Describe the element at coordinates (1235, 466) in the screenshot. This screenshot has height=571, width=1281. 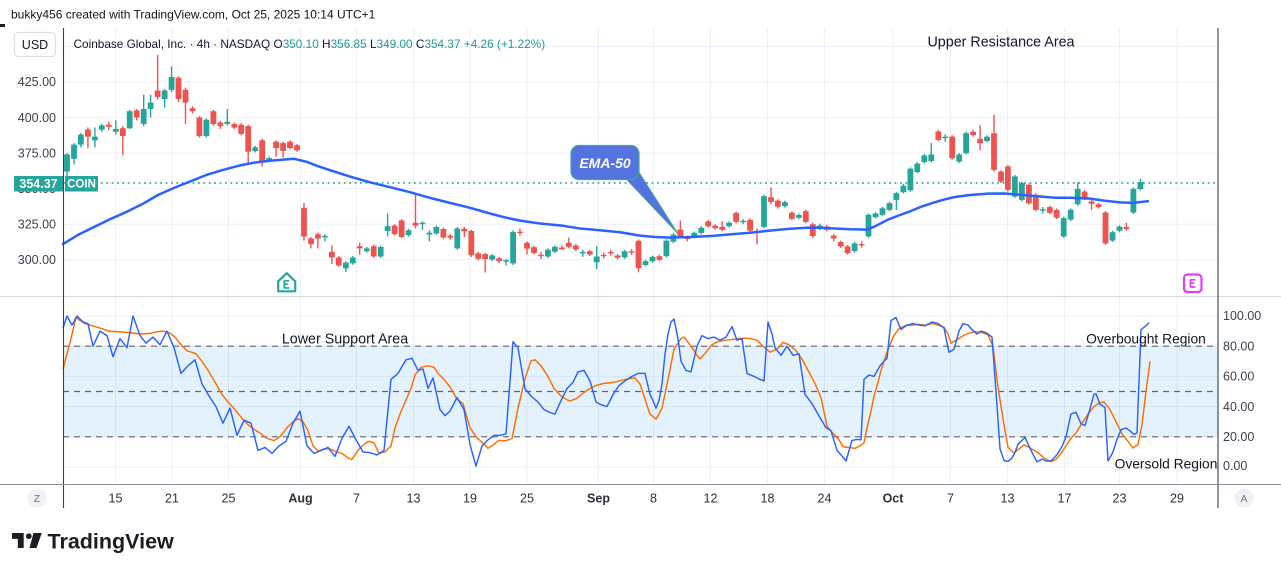
I see `svg-text: 0.00` at that location.